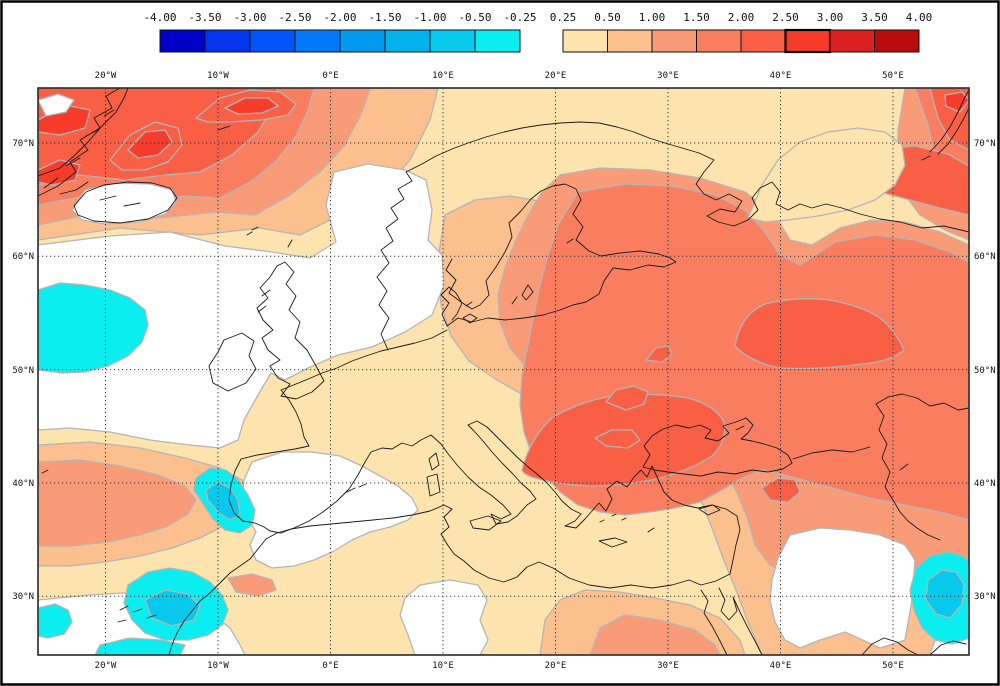 The width and height of the screenshot is (1000, 686). What do you see at coordinates (499, 666) in the screenshot?
I see `bottom-longitude-labels: 20°W 10°W 0°E 10°E 20°E 30°E 40°E 50°E` at bounding box center [499, 666].